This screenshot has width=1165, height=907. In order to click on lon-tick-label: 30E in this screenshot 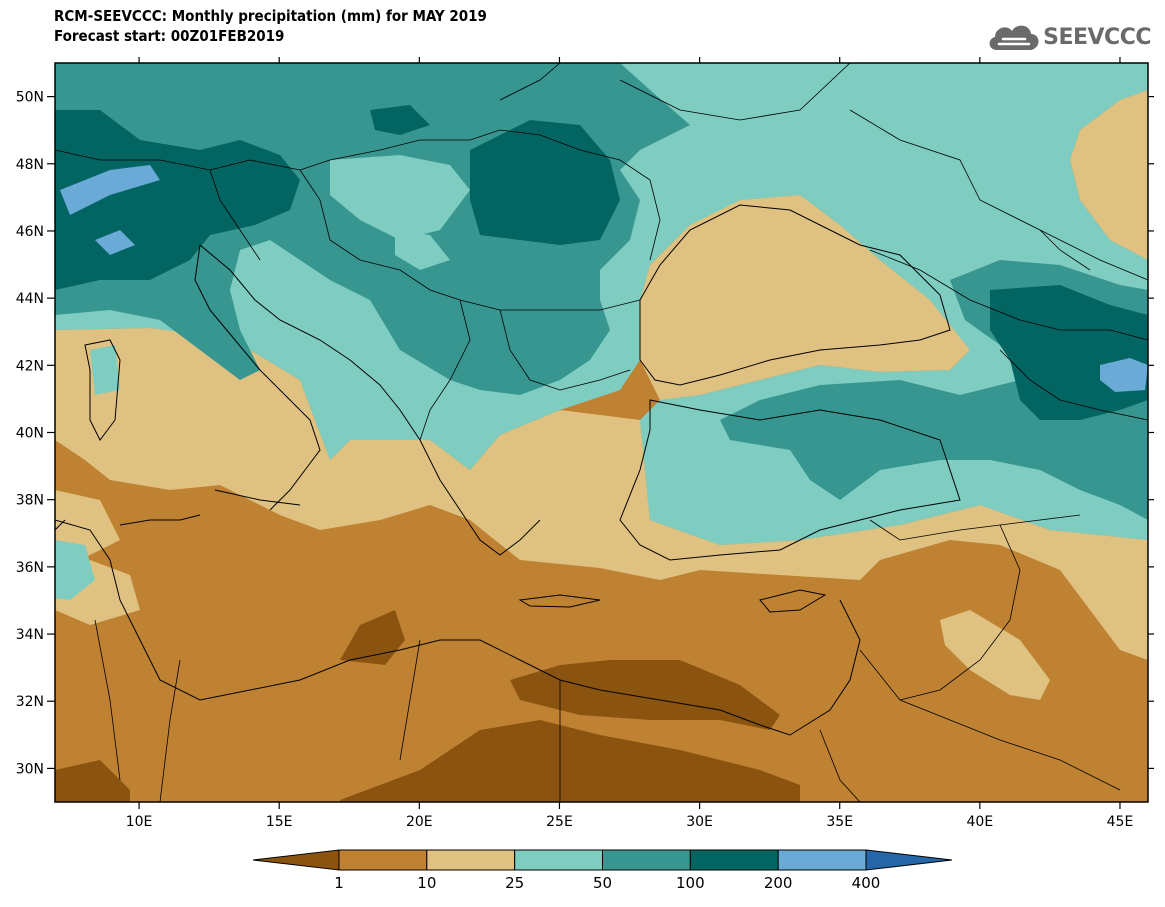, I will do `click(699, 822)`.